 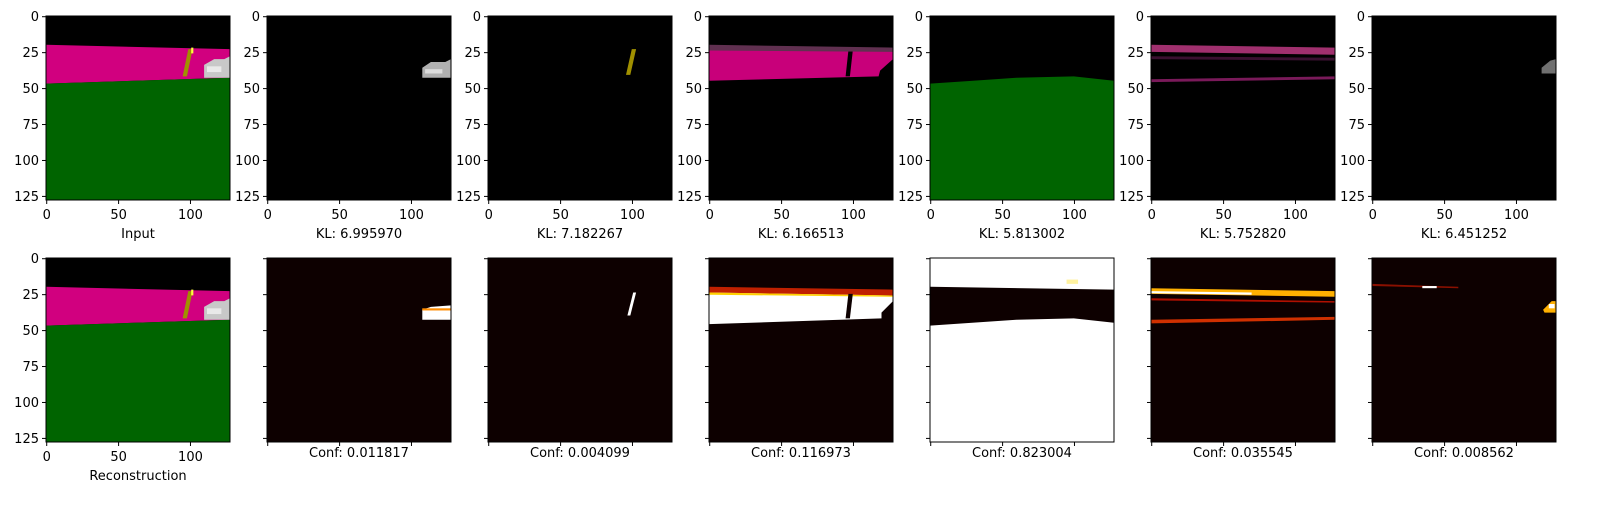 I want to click on panel-r0c1: 0 25 50 75 100 125 0 50 100 KL: 6.995970, so click(x=343, y=126).